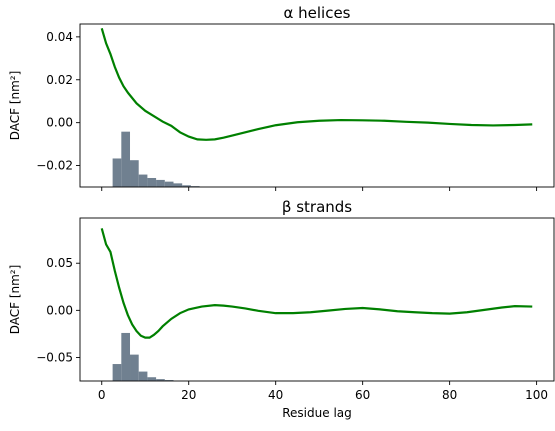  Describe the element at coordinates (59, 37) in the screenshot. I see `y-tick-label: 0.04` at that location.